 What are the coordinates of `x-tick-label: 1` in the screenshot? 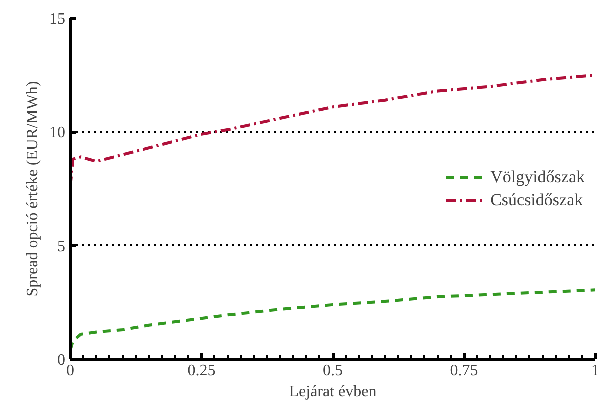 It's located at (596, 371).